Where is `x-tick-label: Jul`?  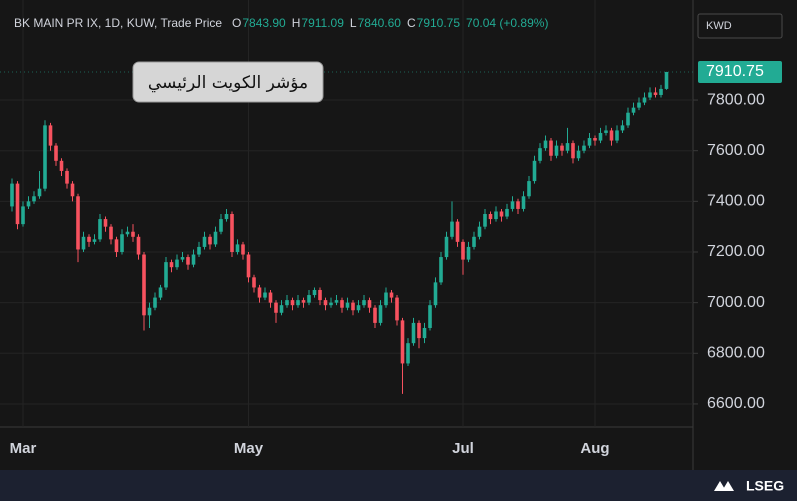 x-tick-label: Jul is located at coordinates (463, 448).